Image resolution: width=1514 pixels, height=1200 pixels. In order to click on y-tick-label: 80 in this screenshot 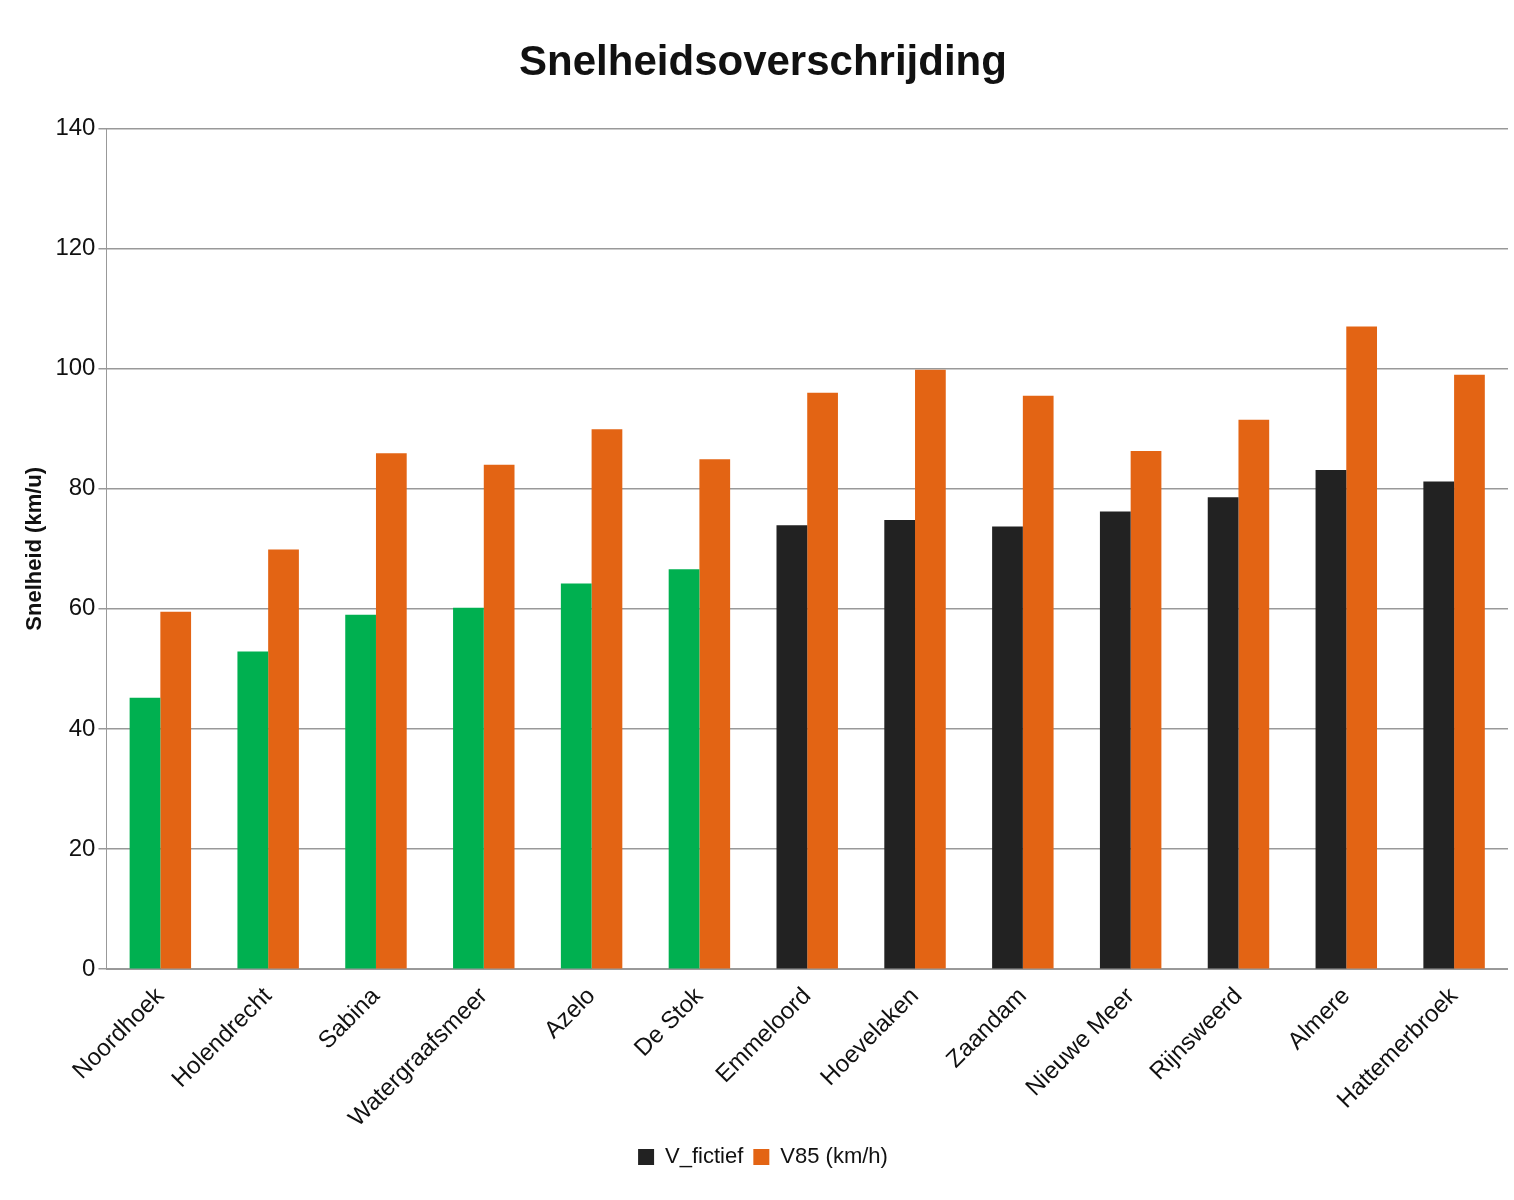, I will do `click(82, 487)`.